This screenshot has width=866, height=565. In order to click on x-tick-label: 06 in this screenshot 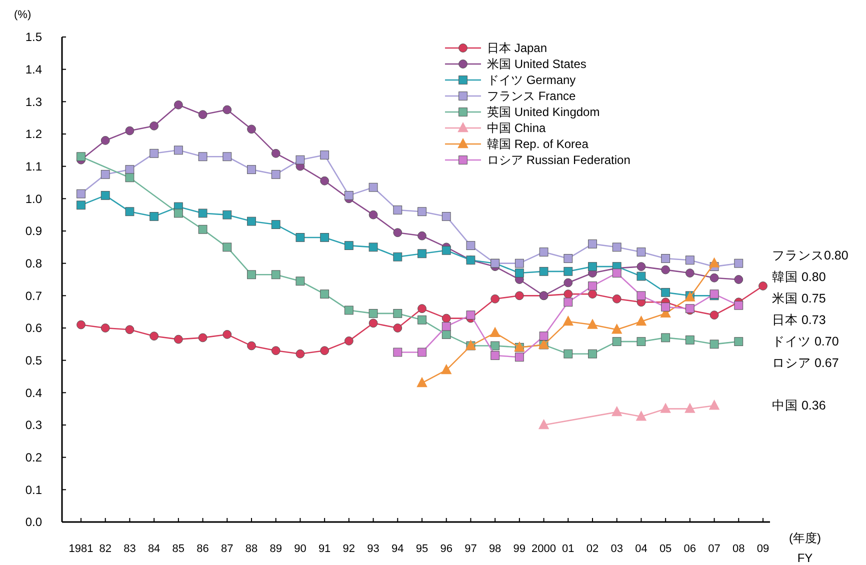, I will do `click(690, 549)`.